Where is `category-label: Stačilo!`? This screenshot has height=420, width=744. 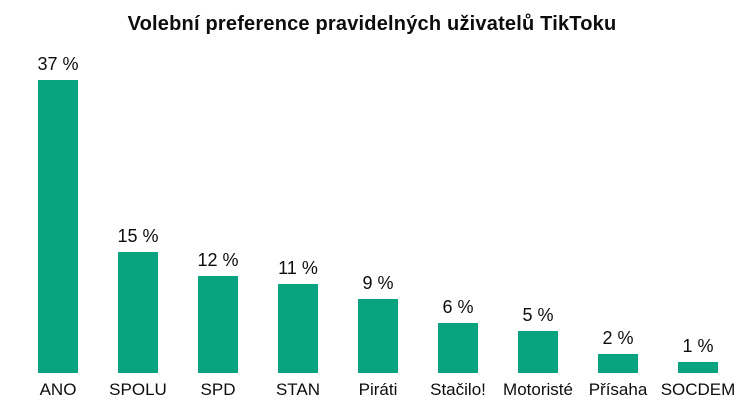
category-label: Stačilo! is located at coordinates (458, 389).